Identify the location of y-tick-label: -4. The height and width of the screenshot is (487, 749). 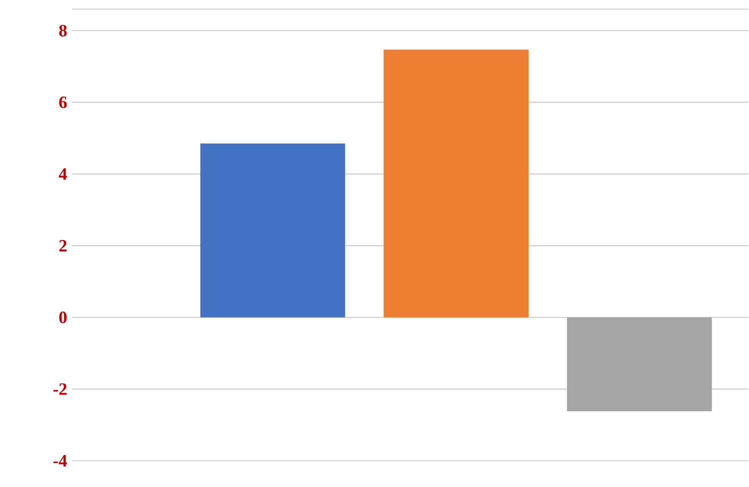
(60, 461).